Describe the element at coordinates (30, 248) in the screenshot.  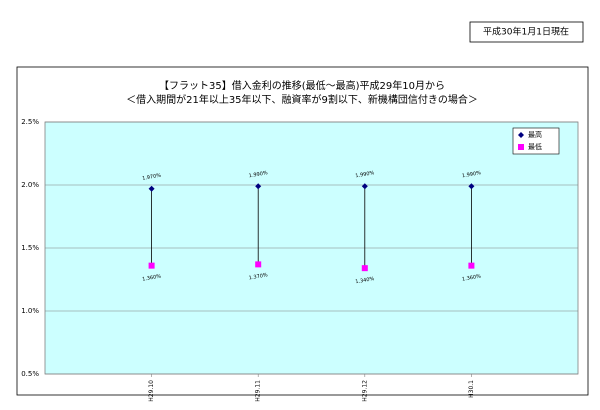
I see `y-tick-label: 1.5%` at that location.